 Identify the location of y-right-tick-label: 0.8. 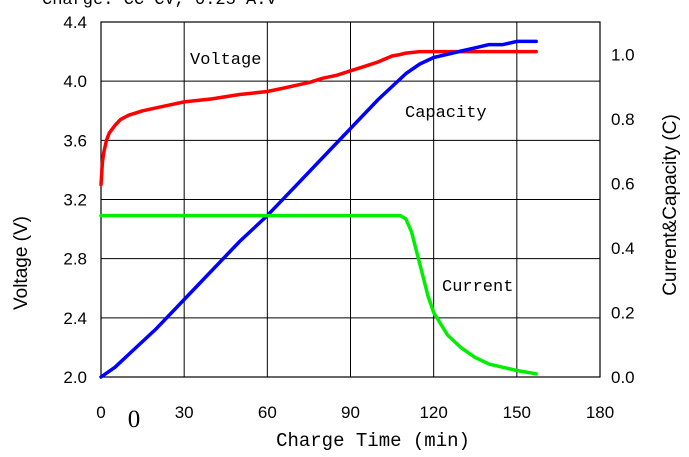
(623, 119).